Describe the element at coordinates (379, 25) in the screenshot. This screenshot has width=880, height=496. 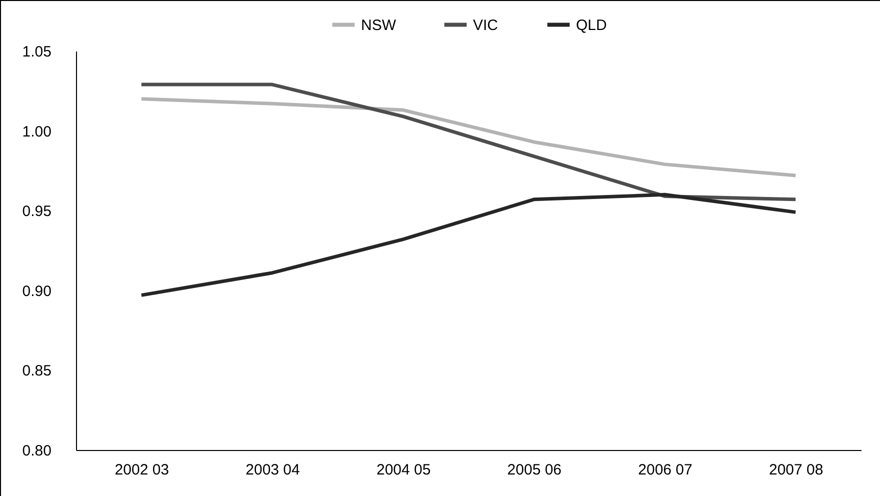
I see `legend-label: NSW` at that location.